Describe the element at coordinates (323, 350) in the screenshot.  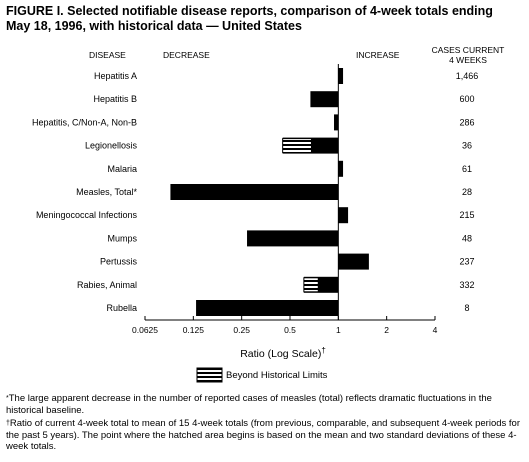
I see `x-axis-label-mark: †` at that location.